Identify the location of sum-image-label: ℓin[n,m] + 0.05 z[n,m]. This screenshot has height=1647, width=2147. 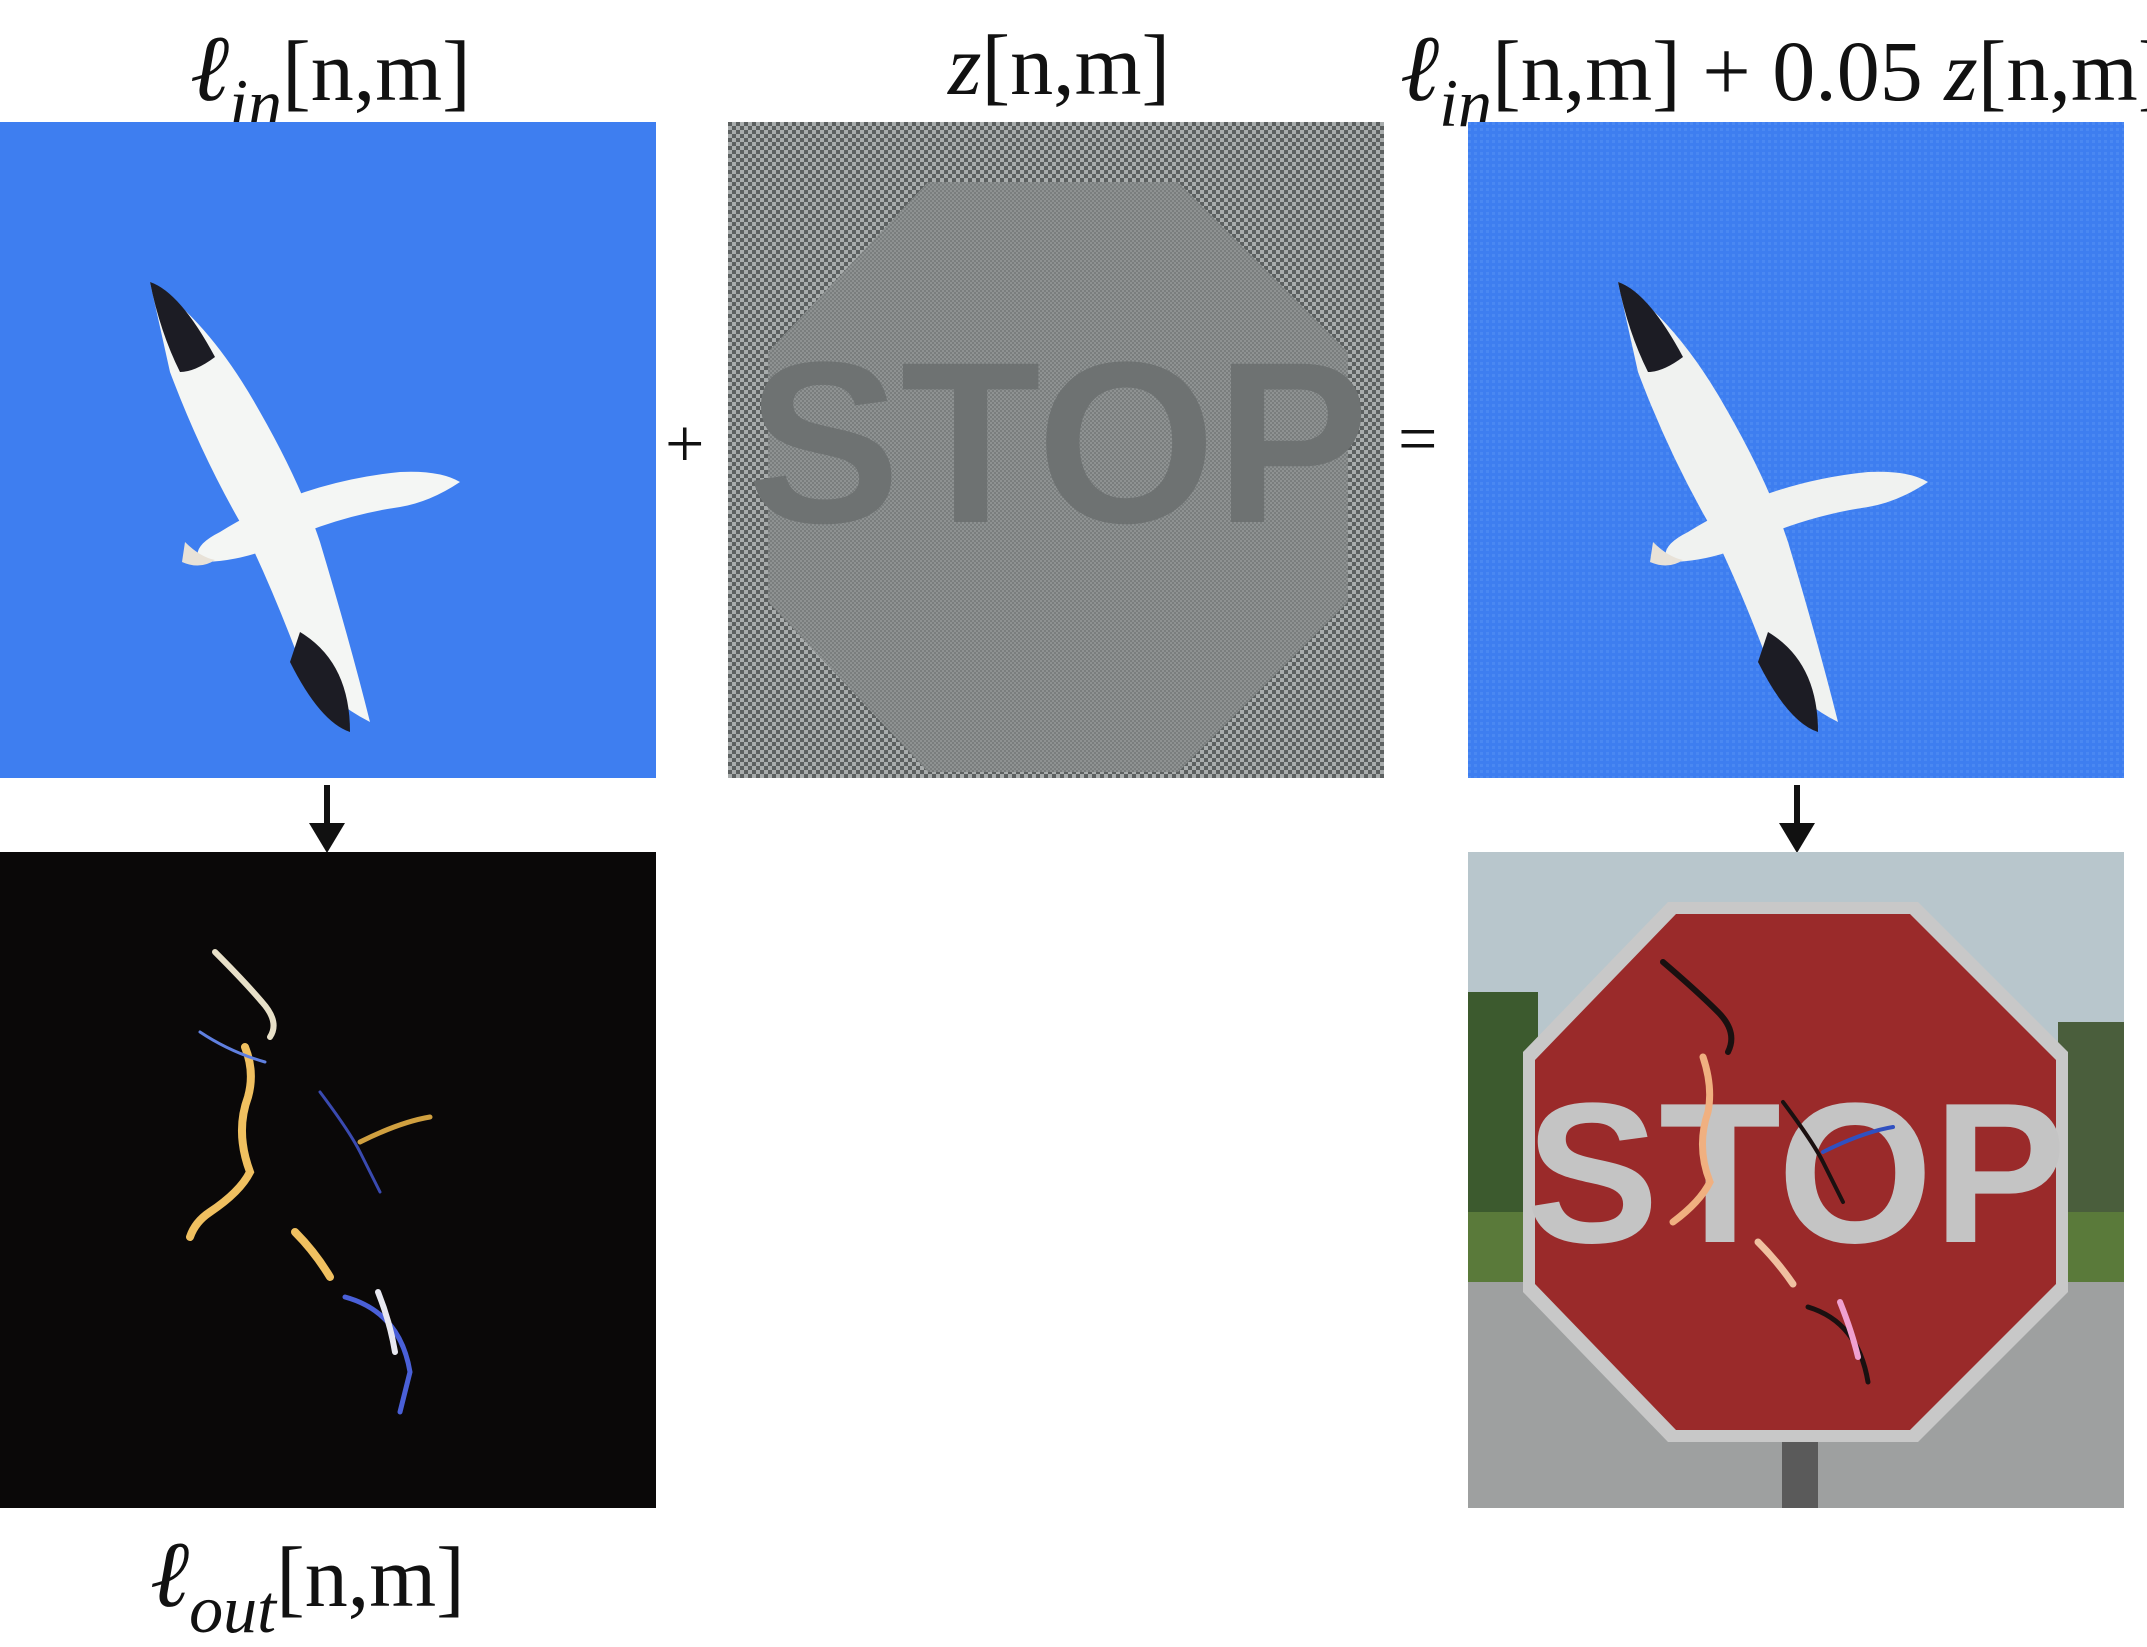
(1773, 79).